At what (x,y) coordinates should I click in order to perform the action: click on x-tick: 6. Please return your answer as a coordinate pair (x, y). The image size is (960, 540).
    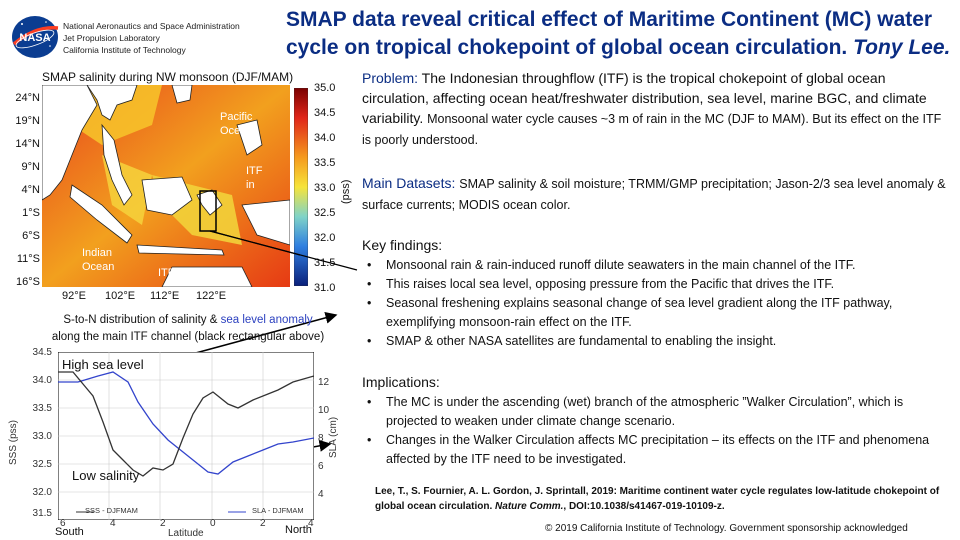
    Looking at the image, I should click on (63, 523).